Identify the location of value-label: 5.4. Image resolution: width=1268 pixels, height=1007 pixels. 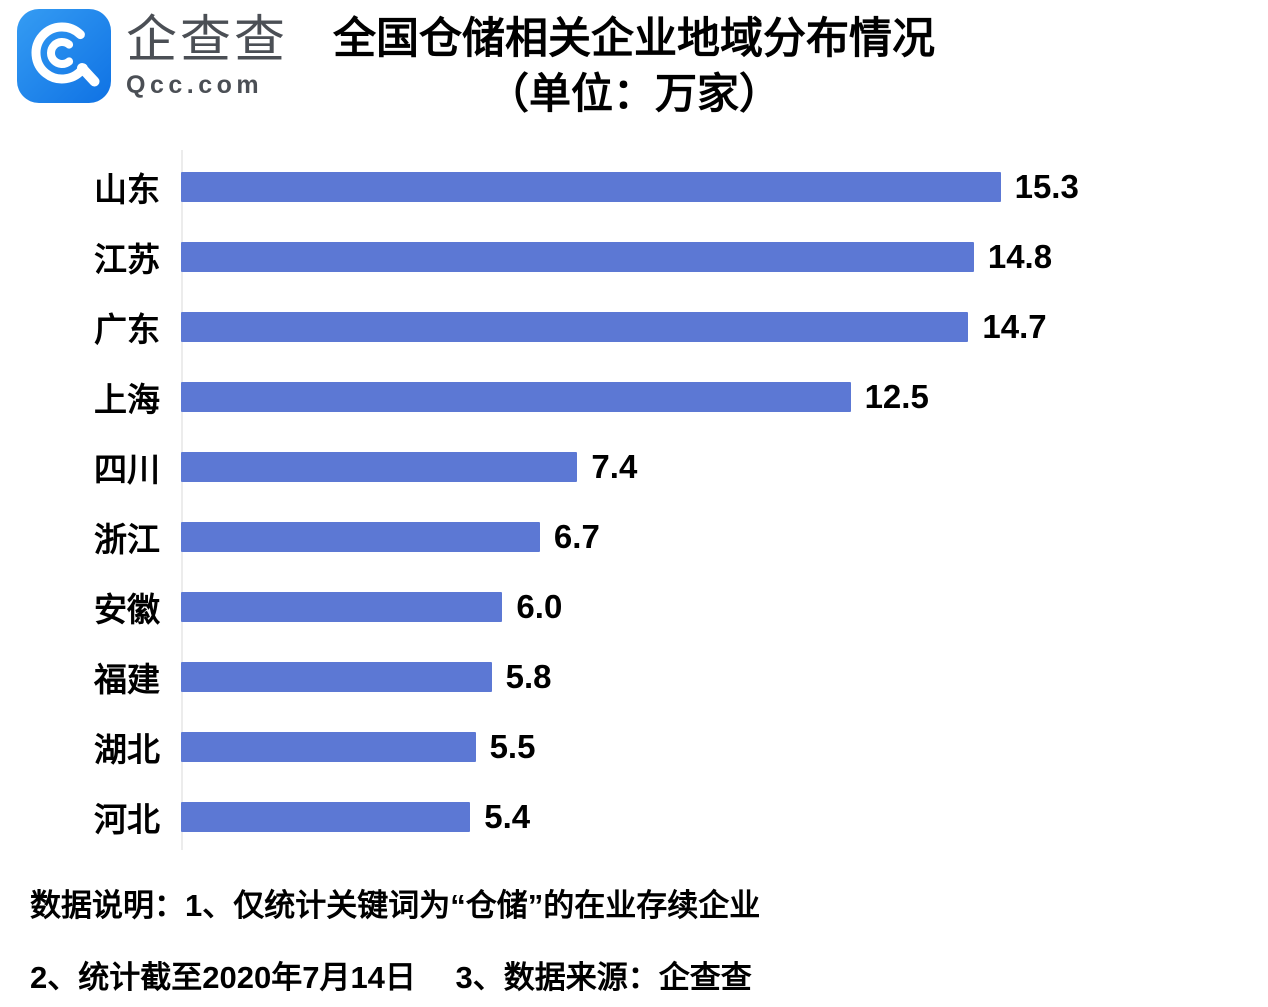
(507, 816).